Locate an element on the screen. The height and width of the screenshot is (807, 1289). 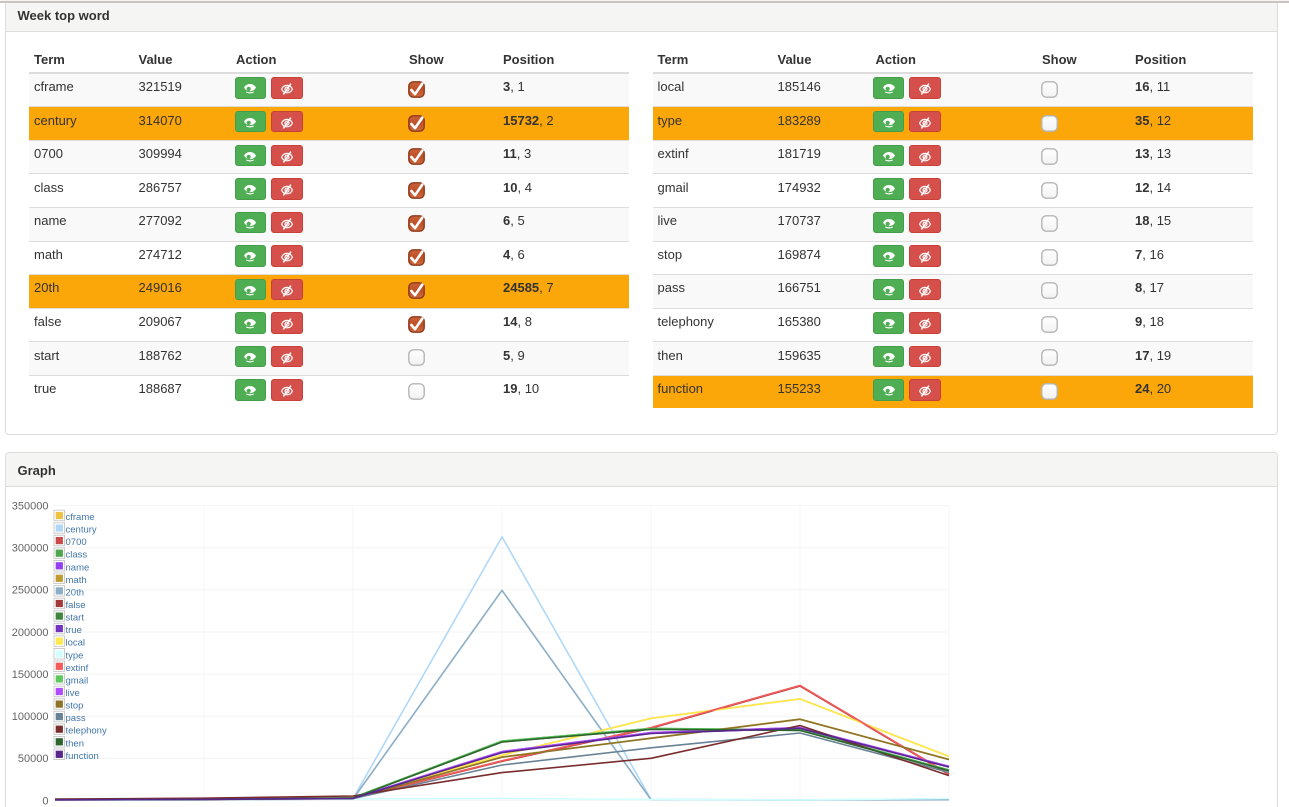
svg-text: 350000 is located at coordinates (30, 507).